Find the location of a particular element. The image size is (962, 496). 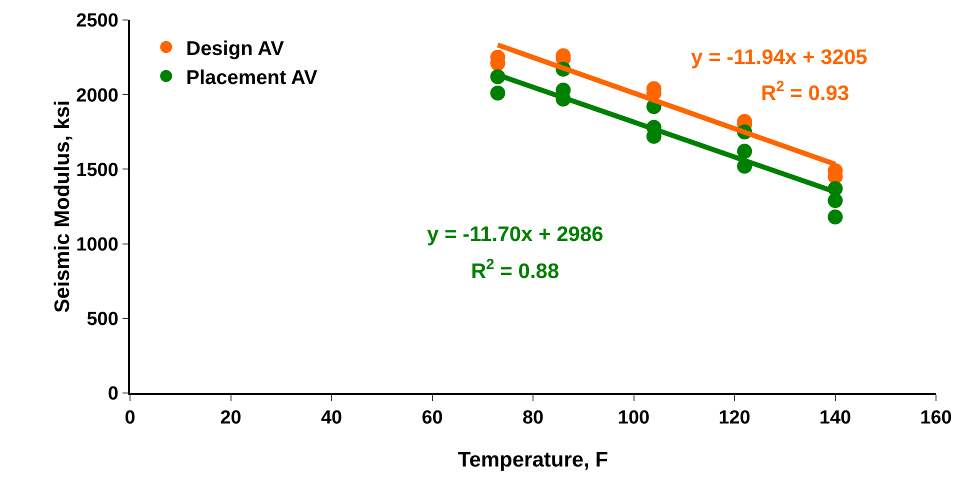

x-tick-label: 60 is located at coordinates (432, 418).